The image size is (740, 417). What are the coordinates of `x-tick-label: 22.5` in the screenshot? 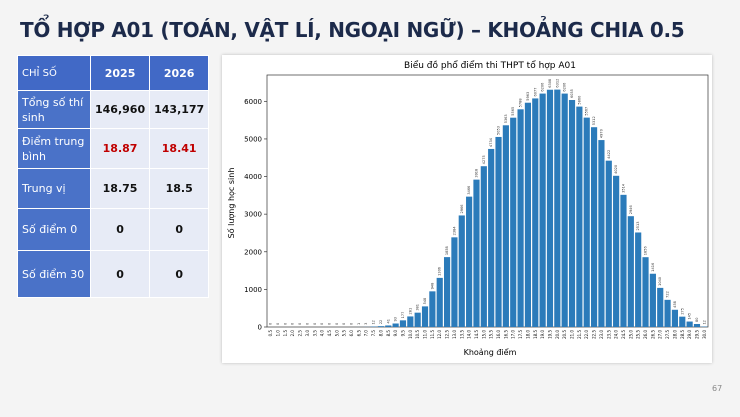 It's located at (594, 334).